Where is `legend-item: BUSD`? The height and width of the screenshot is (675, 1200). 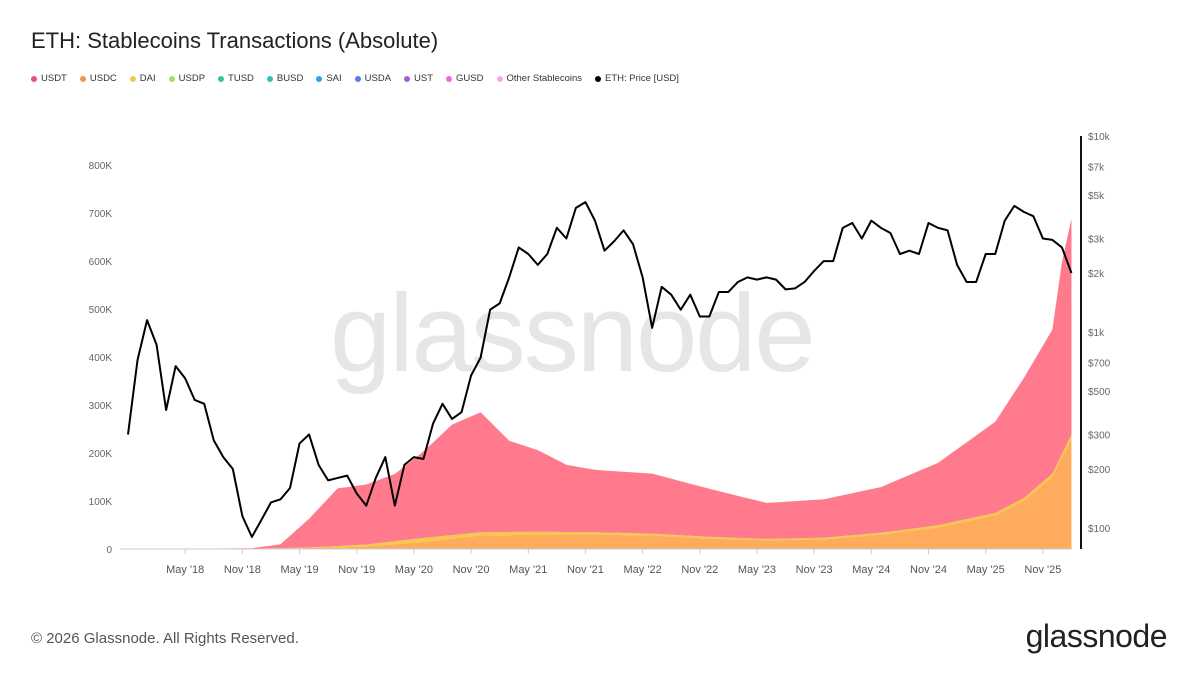 legend-item: BUSD is located at coordinates (285, 78).